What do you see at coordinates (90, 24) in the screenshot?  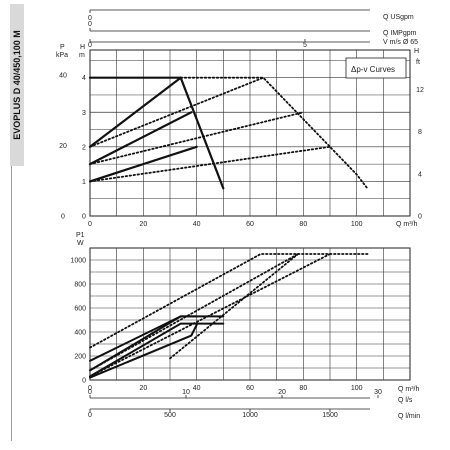 I see `impgpm-tick-label: 0` at bounding box center [90, 24].